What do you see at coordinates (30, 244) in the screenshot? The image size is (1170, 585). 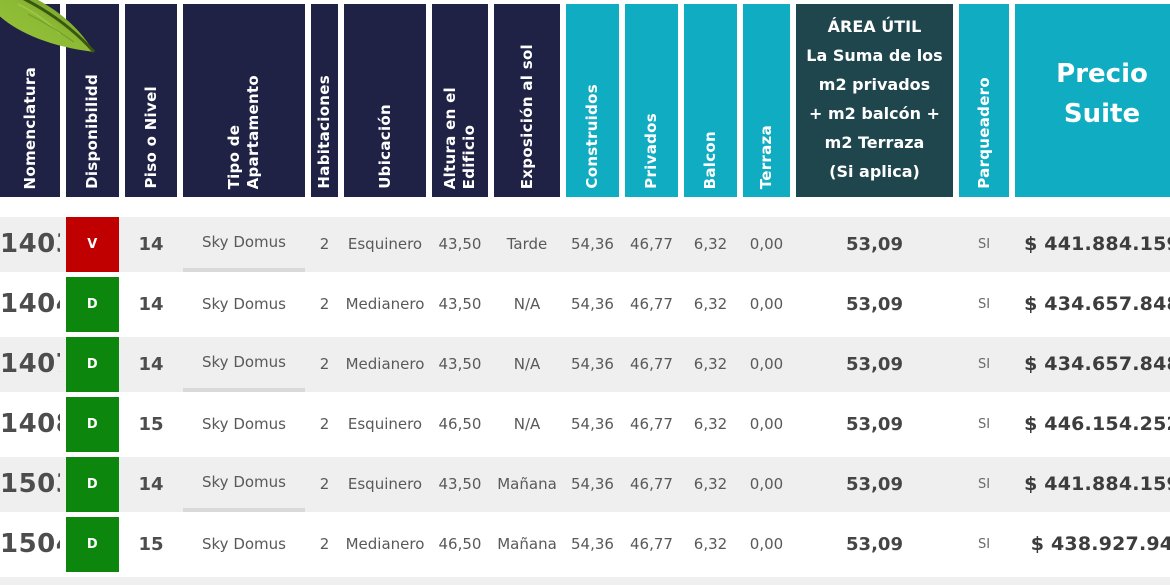 I see `cell-nomenclatura: 1403` at bounding box center [30, 244].